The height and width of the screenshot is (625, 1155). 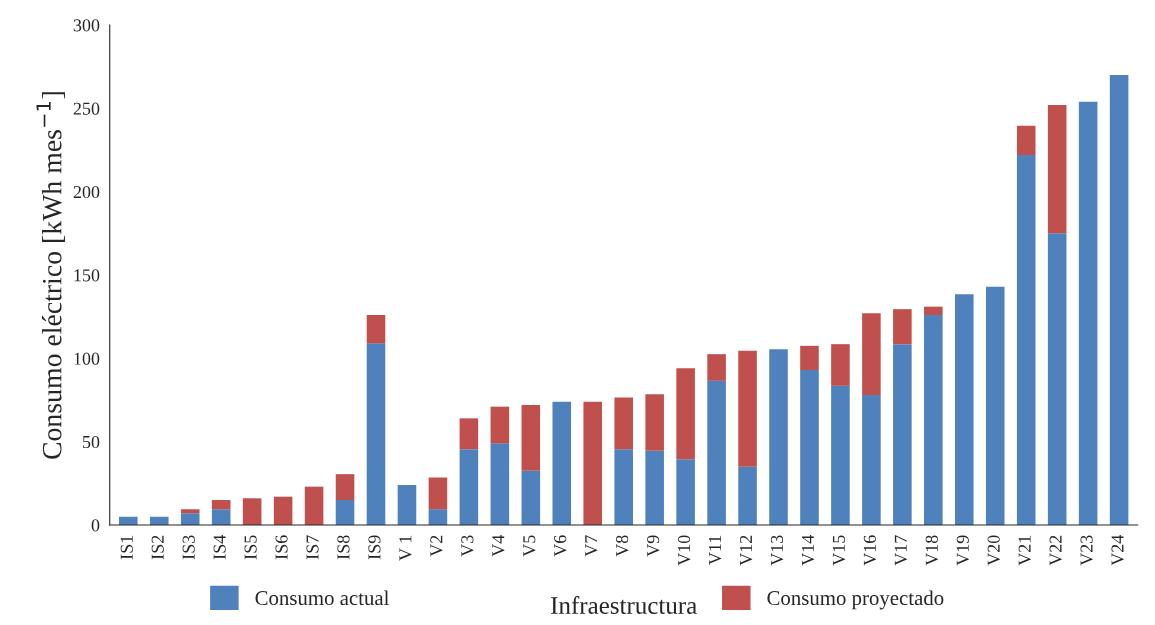 I want to click on x-tick-label: V8, so click(x=622, y=546).